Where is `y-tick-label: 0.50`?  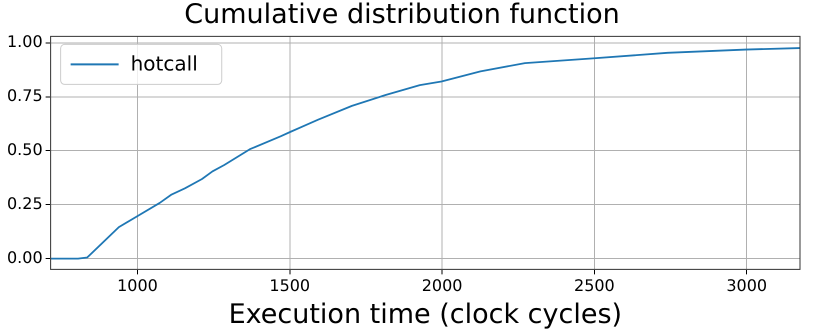
y-tick-label: 0.50 is located at coordinates (25, 149).